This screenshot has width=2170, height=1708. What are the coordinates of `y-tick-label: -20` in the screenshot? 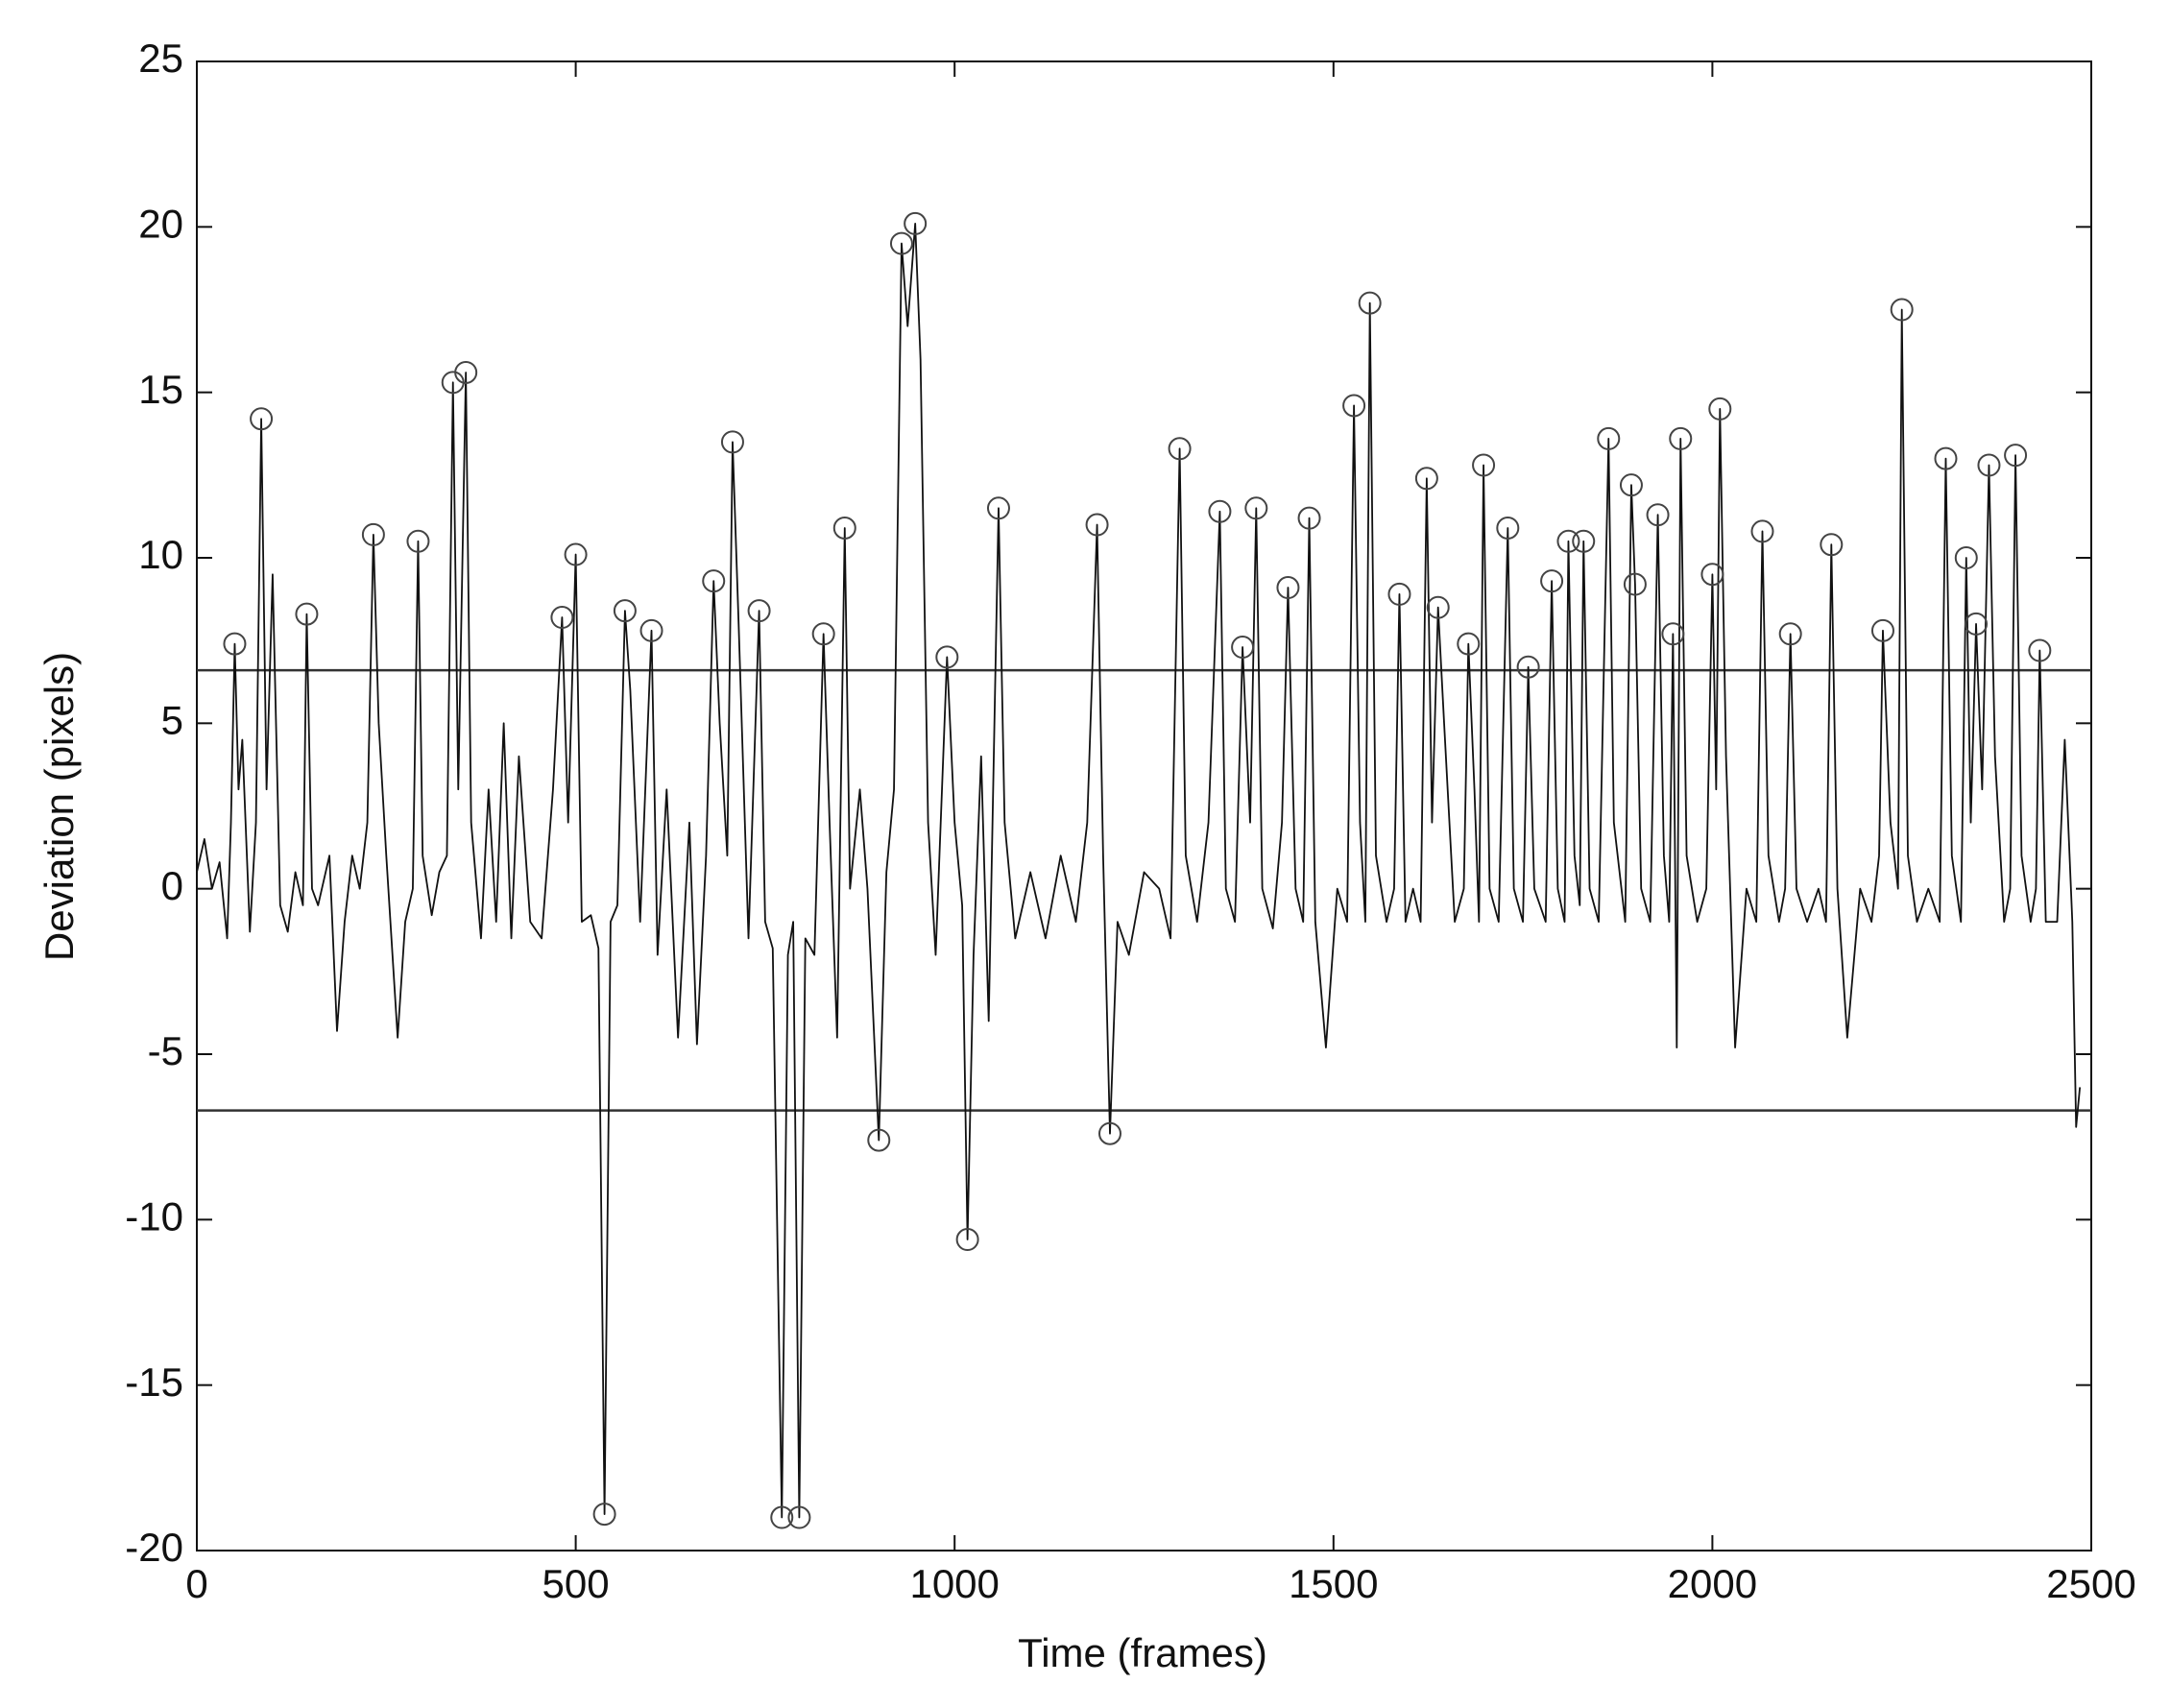 It's located at (154, 1548).